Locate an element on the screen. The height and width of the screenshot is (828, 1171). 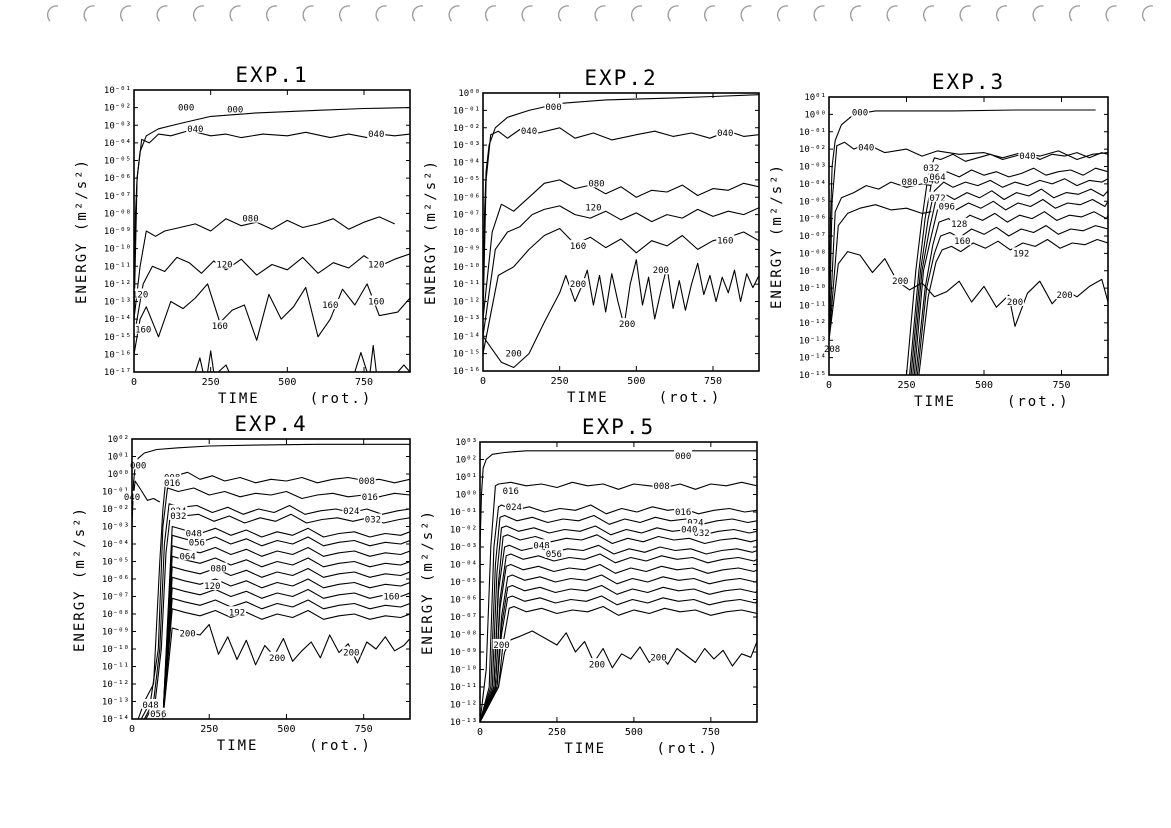
curve-label-text: 072 is located at coordinates (937, 199).